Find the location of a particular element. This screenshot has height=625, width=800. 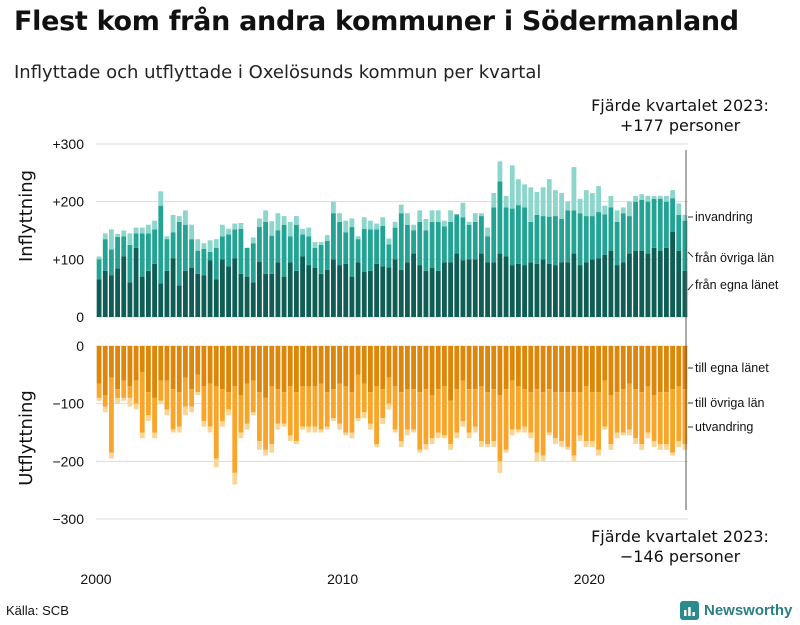

newsworthy-icon is located at coordinates (689, 610).